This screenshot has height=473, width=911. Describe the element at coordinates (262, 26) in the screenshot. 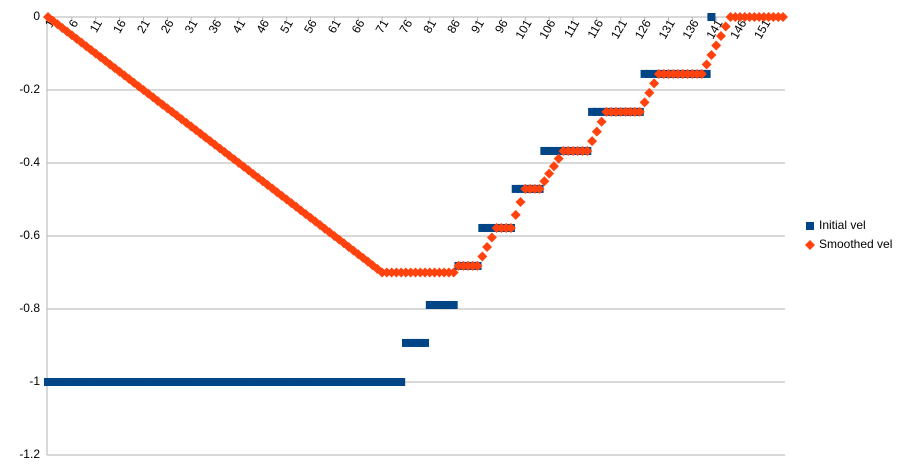

I see `x-tick-label: 46` at that location.